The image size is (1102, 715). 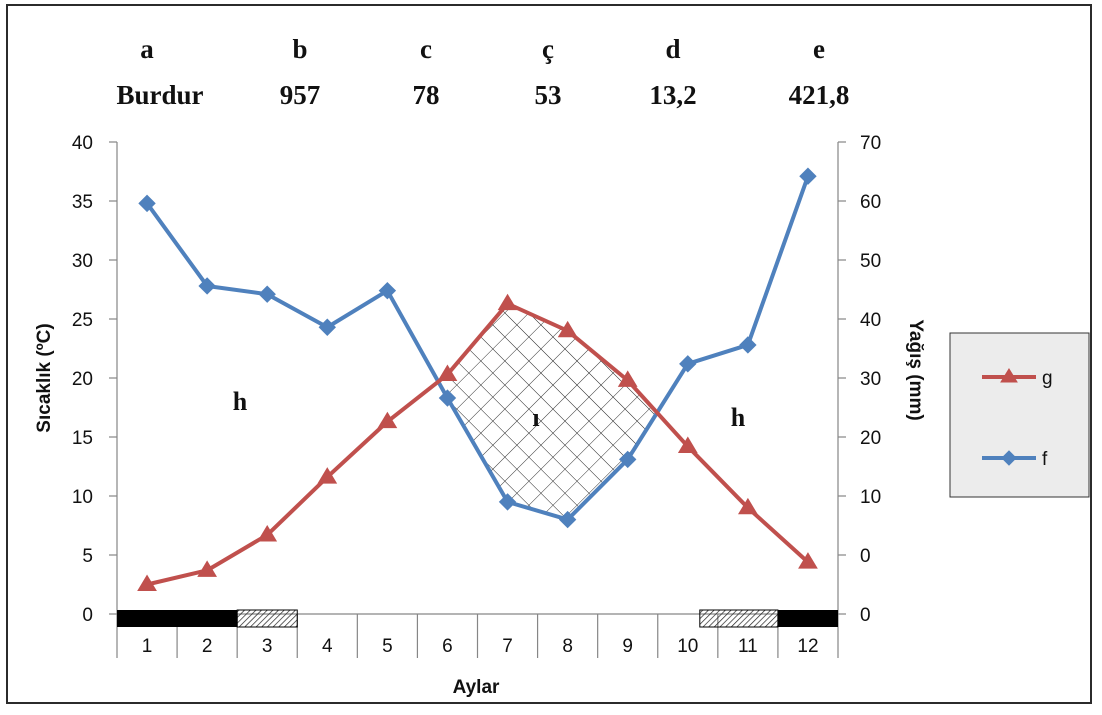 What do you see at coordinates (748, 646) in the screenshot?
I see `x-tick-label: 11` at bounding box center [748, 646].